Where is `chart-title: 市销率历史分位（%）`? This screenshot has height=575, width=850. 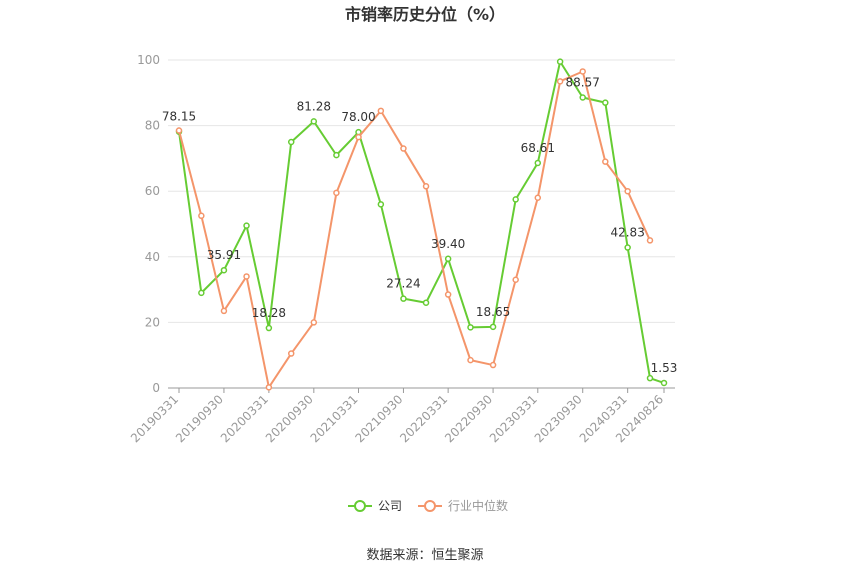 chart-title: 市销率历史分位（%） is located at coordinates (425, 14).